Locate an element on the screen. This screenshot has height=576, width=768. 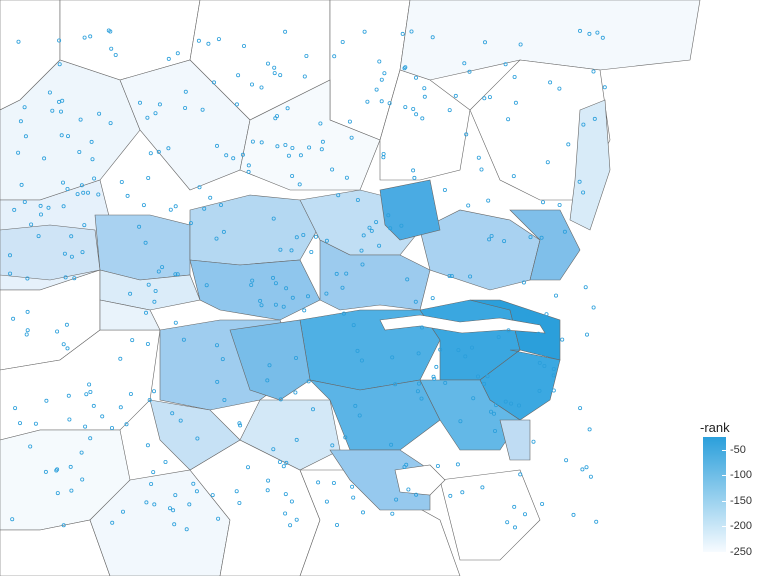
legend-tick-label: -50 is located at coordinates (738, 449).